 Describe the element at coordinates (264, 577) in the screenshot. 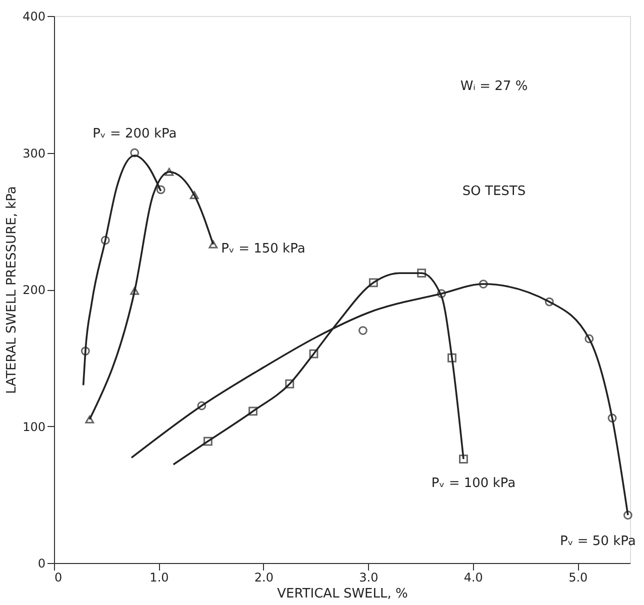

I see `x-tick-label: 2.0` at that location.